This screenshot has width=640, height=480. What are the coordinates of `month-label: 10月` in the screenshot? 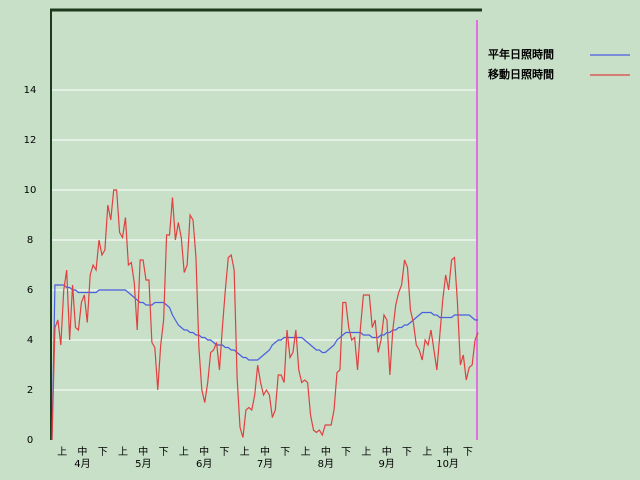 It's located at (447, 464).